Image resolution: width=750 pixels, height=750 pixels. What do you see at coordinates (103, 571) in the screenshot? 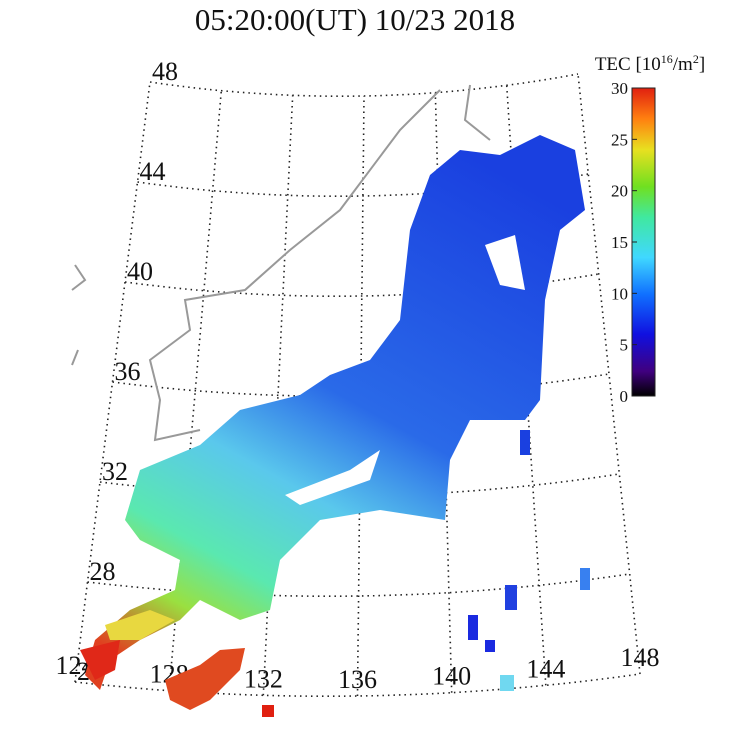
I see `latitude-label: 28` at bounding box center [103, 571].